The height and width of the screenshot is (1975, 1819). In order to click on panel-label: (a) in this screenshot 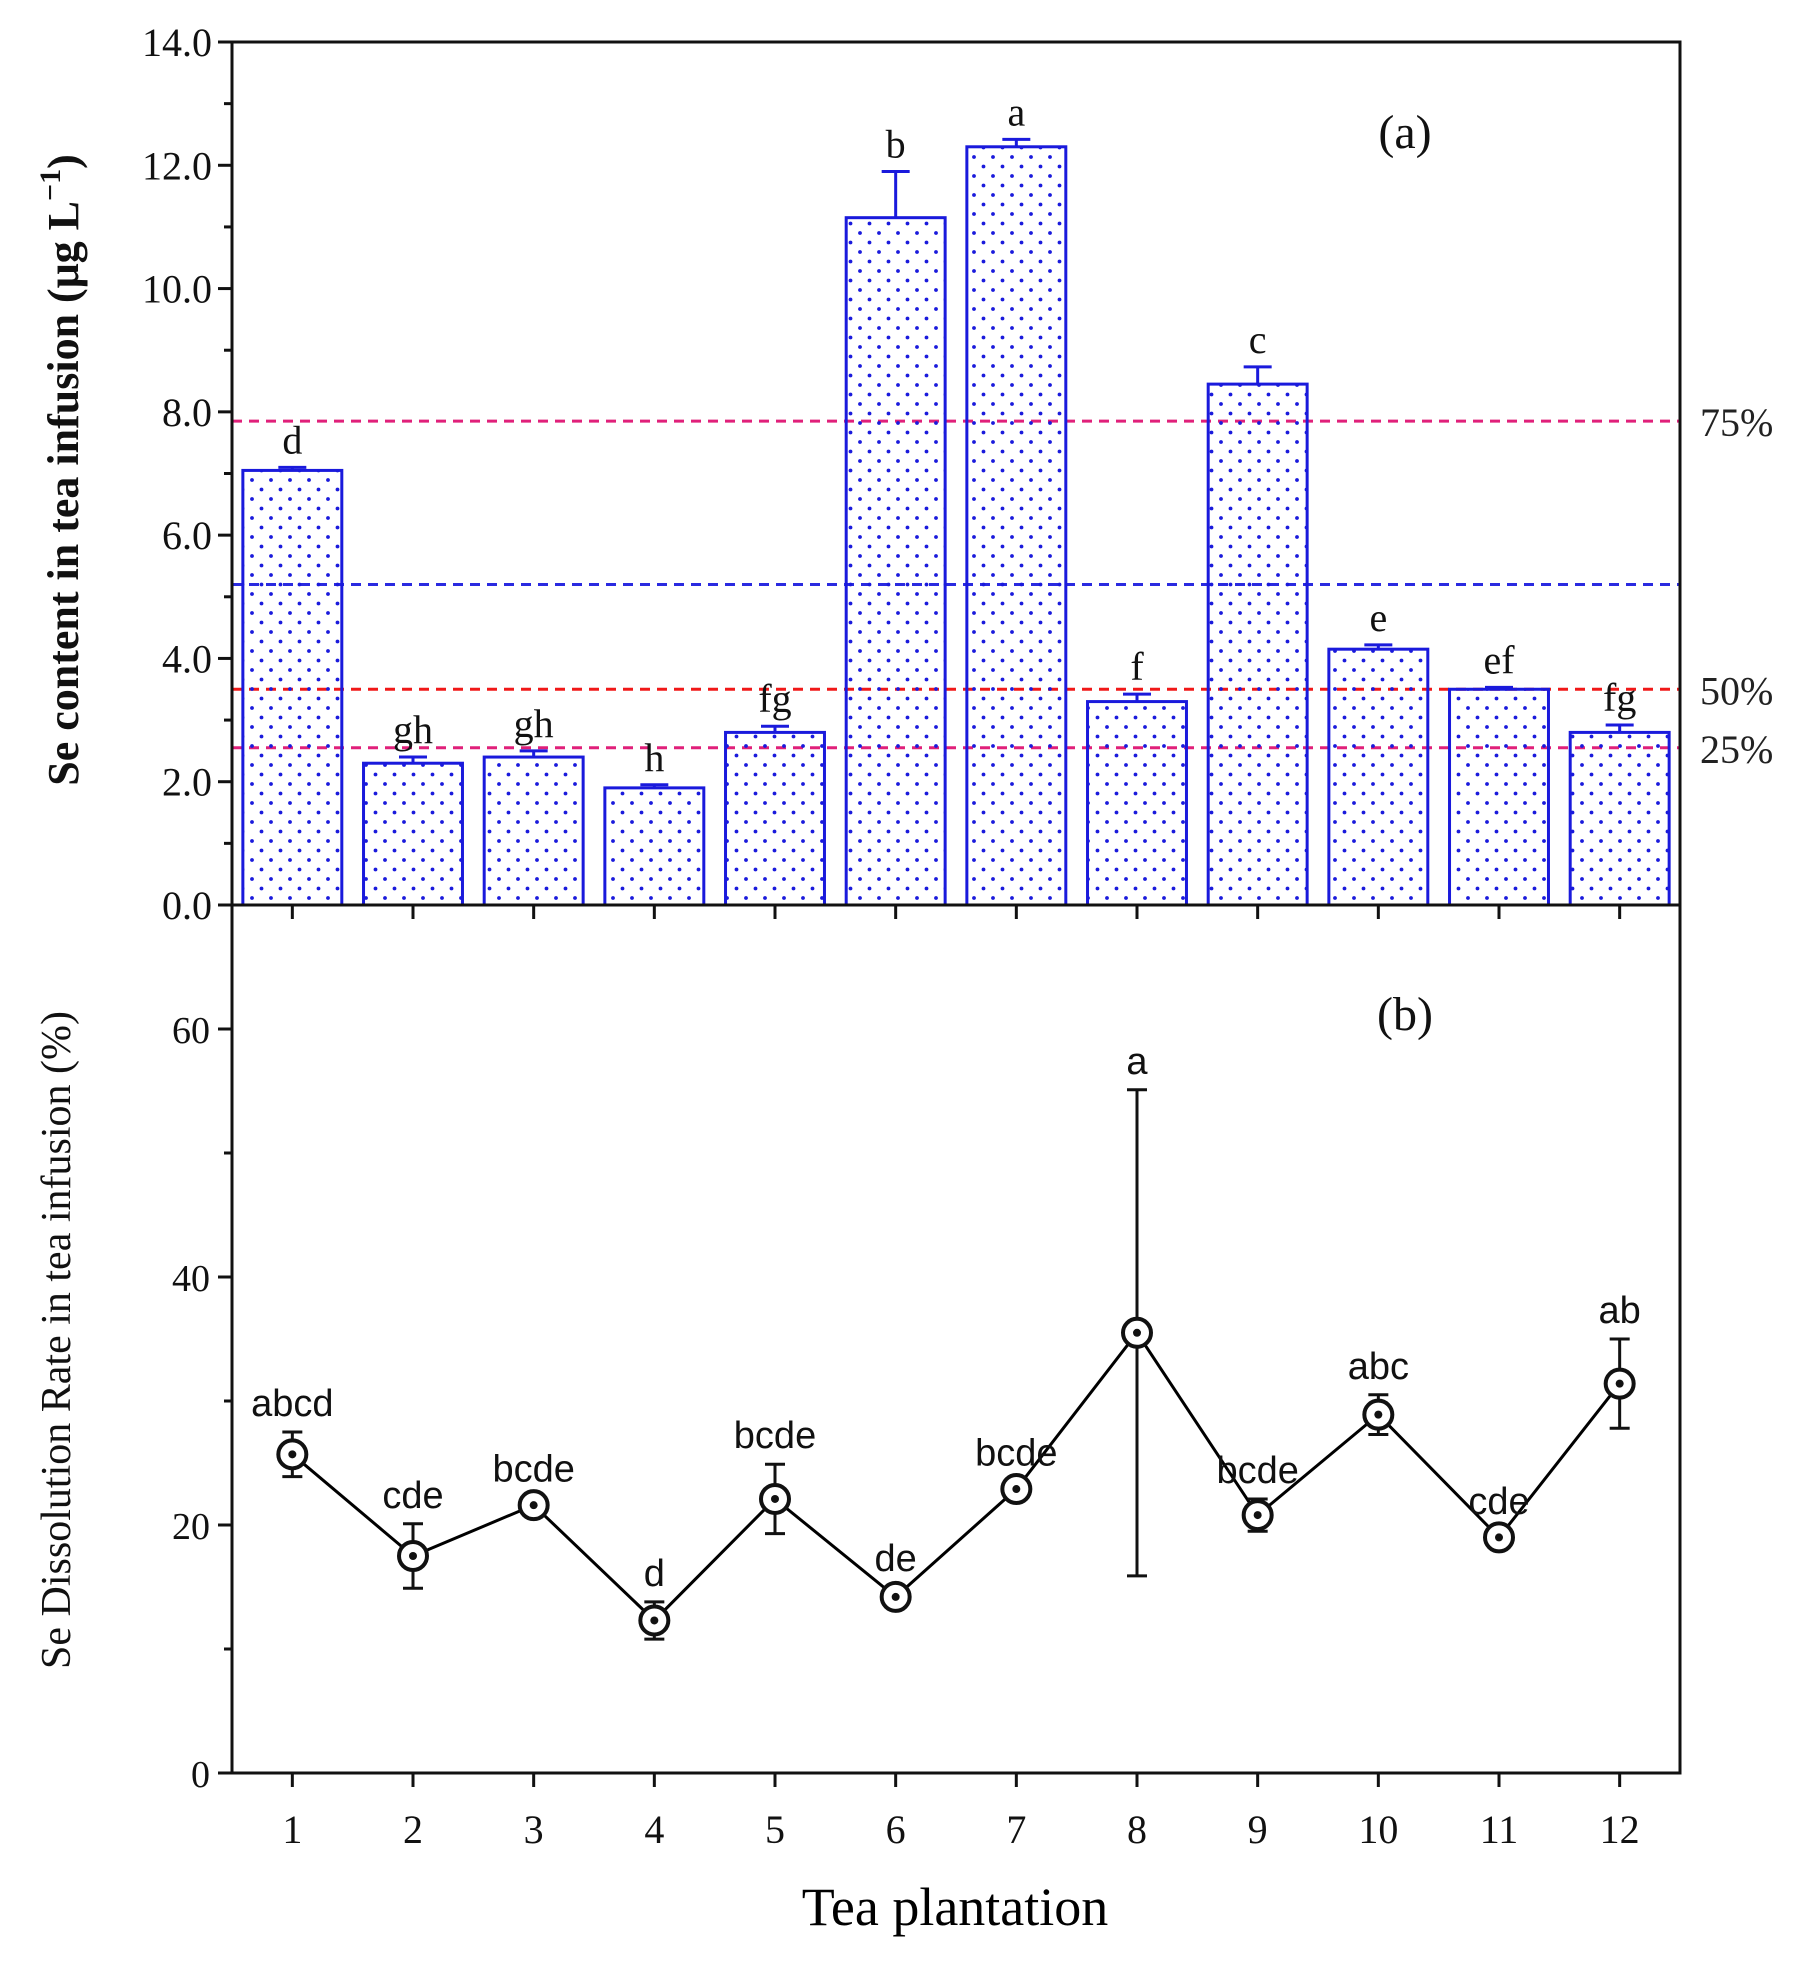, I will do `click(1404, 132)`.